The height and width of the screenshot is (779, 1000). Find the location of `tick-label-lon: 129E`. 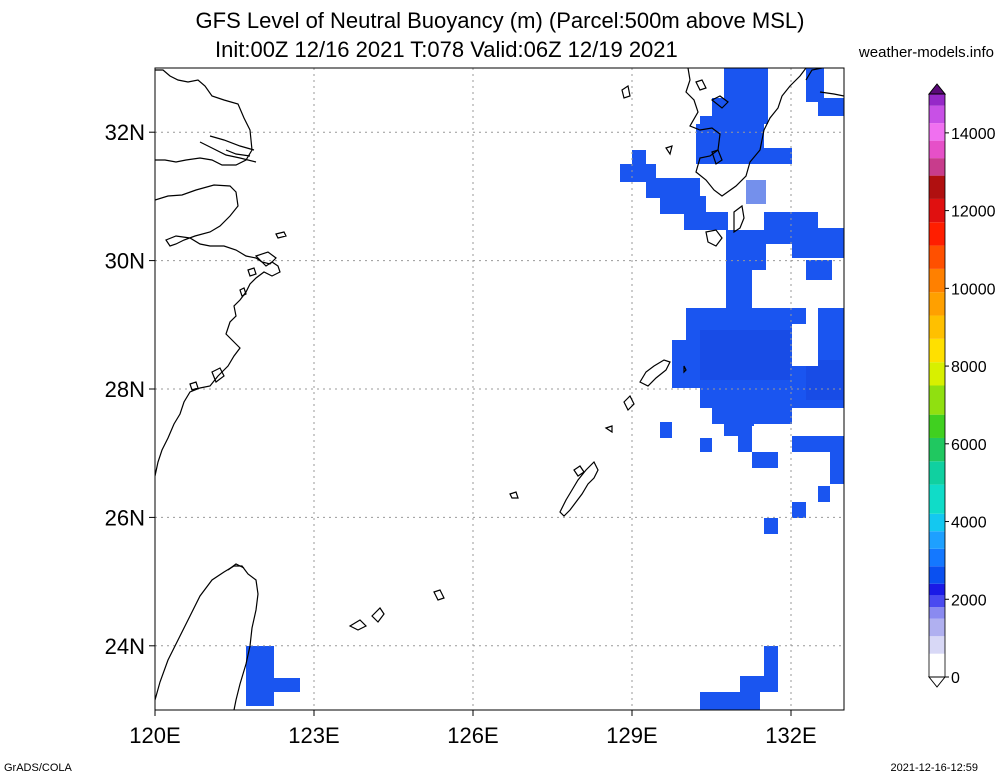

tick-label-lon: 129E is located at coordinates (631, 735).